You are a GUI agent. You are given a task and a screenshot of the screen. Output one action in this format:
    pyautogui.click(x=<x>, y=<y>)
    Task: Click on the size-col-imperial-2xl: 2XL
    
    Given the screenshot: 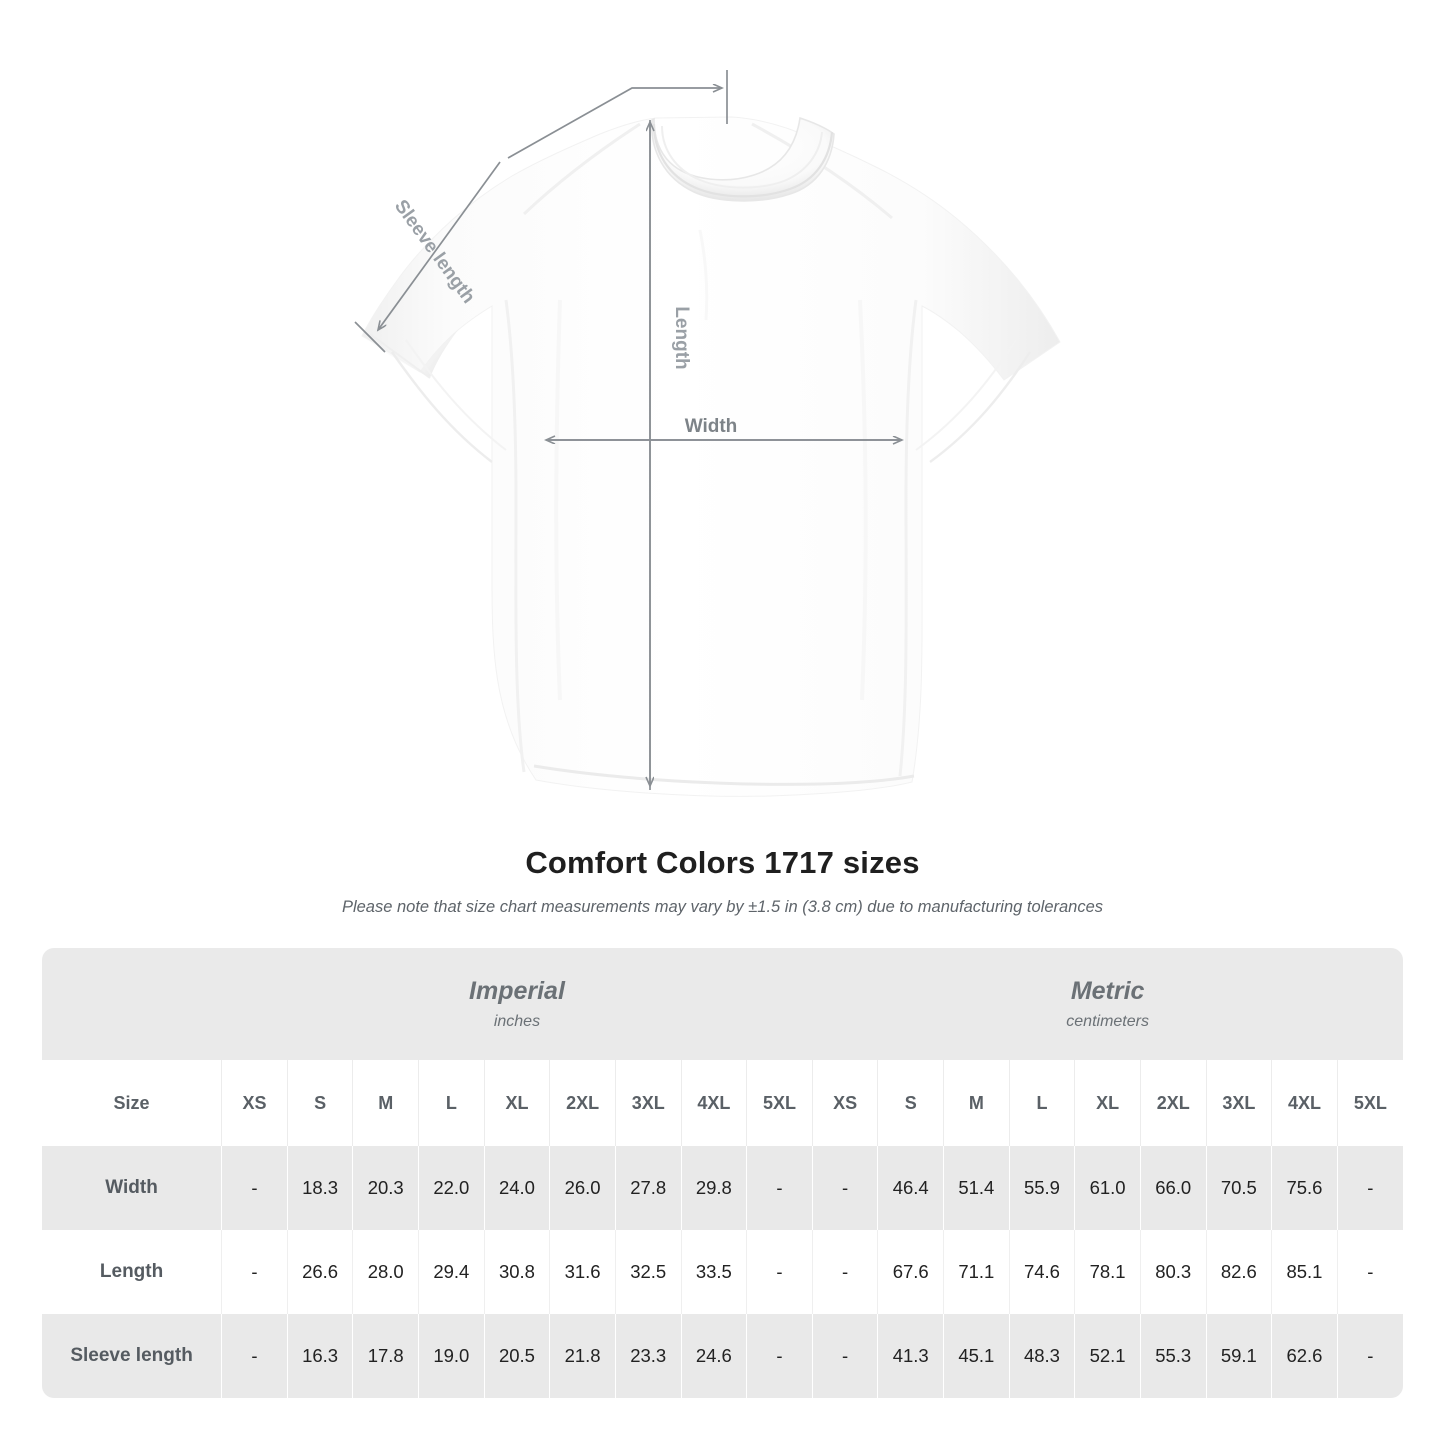 What is the action you would take?
    pyautogui.click(x=582, y=1103)
    